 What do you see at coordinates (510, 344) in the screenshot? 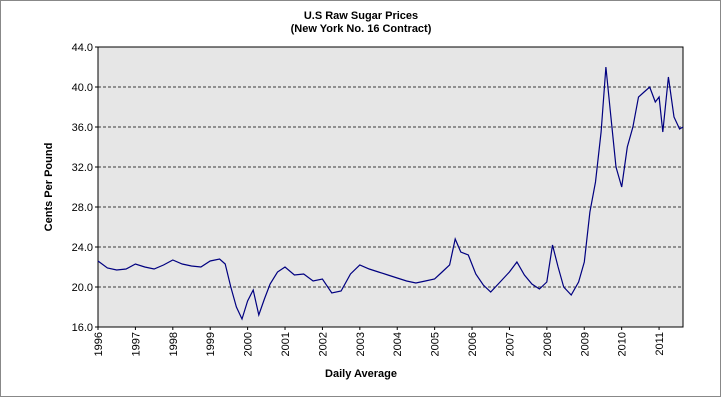
I see `x-tick-label: 2007` at bounding box center [510, 344].